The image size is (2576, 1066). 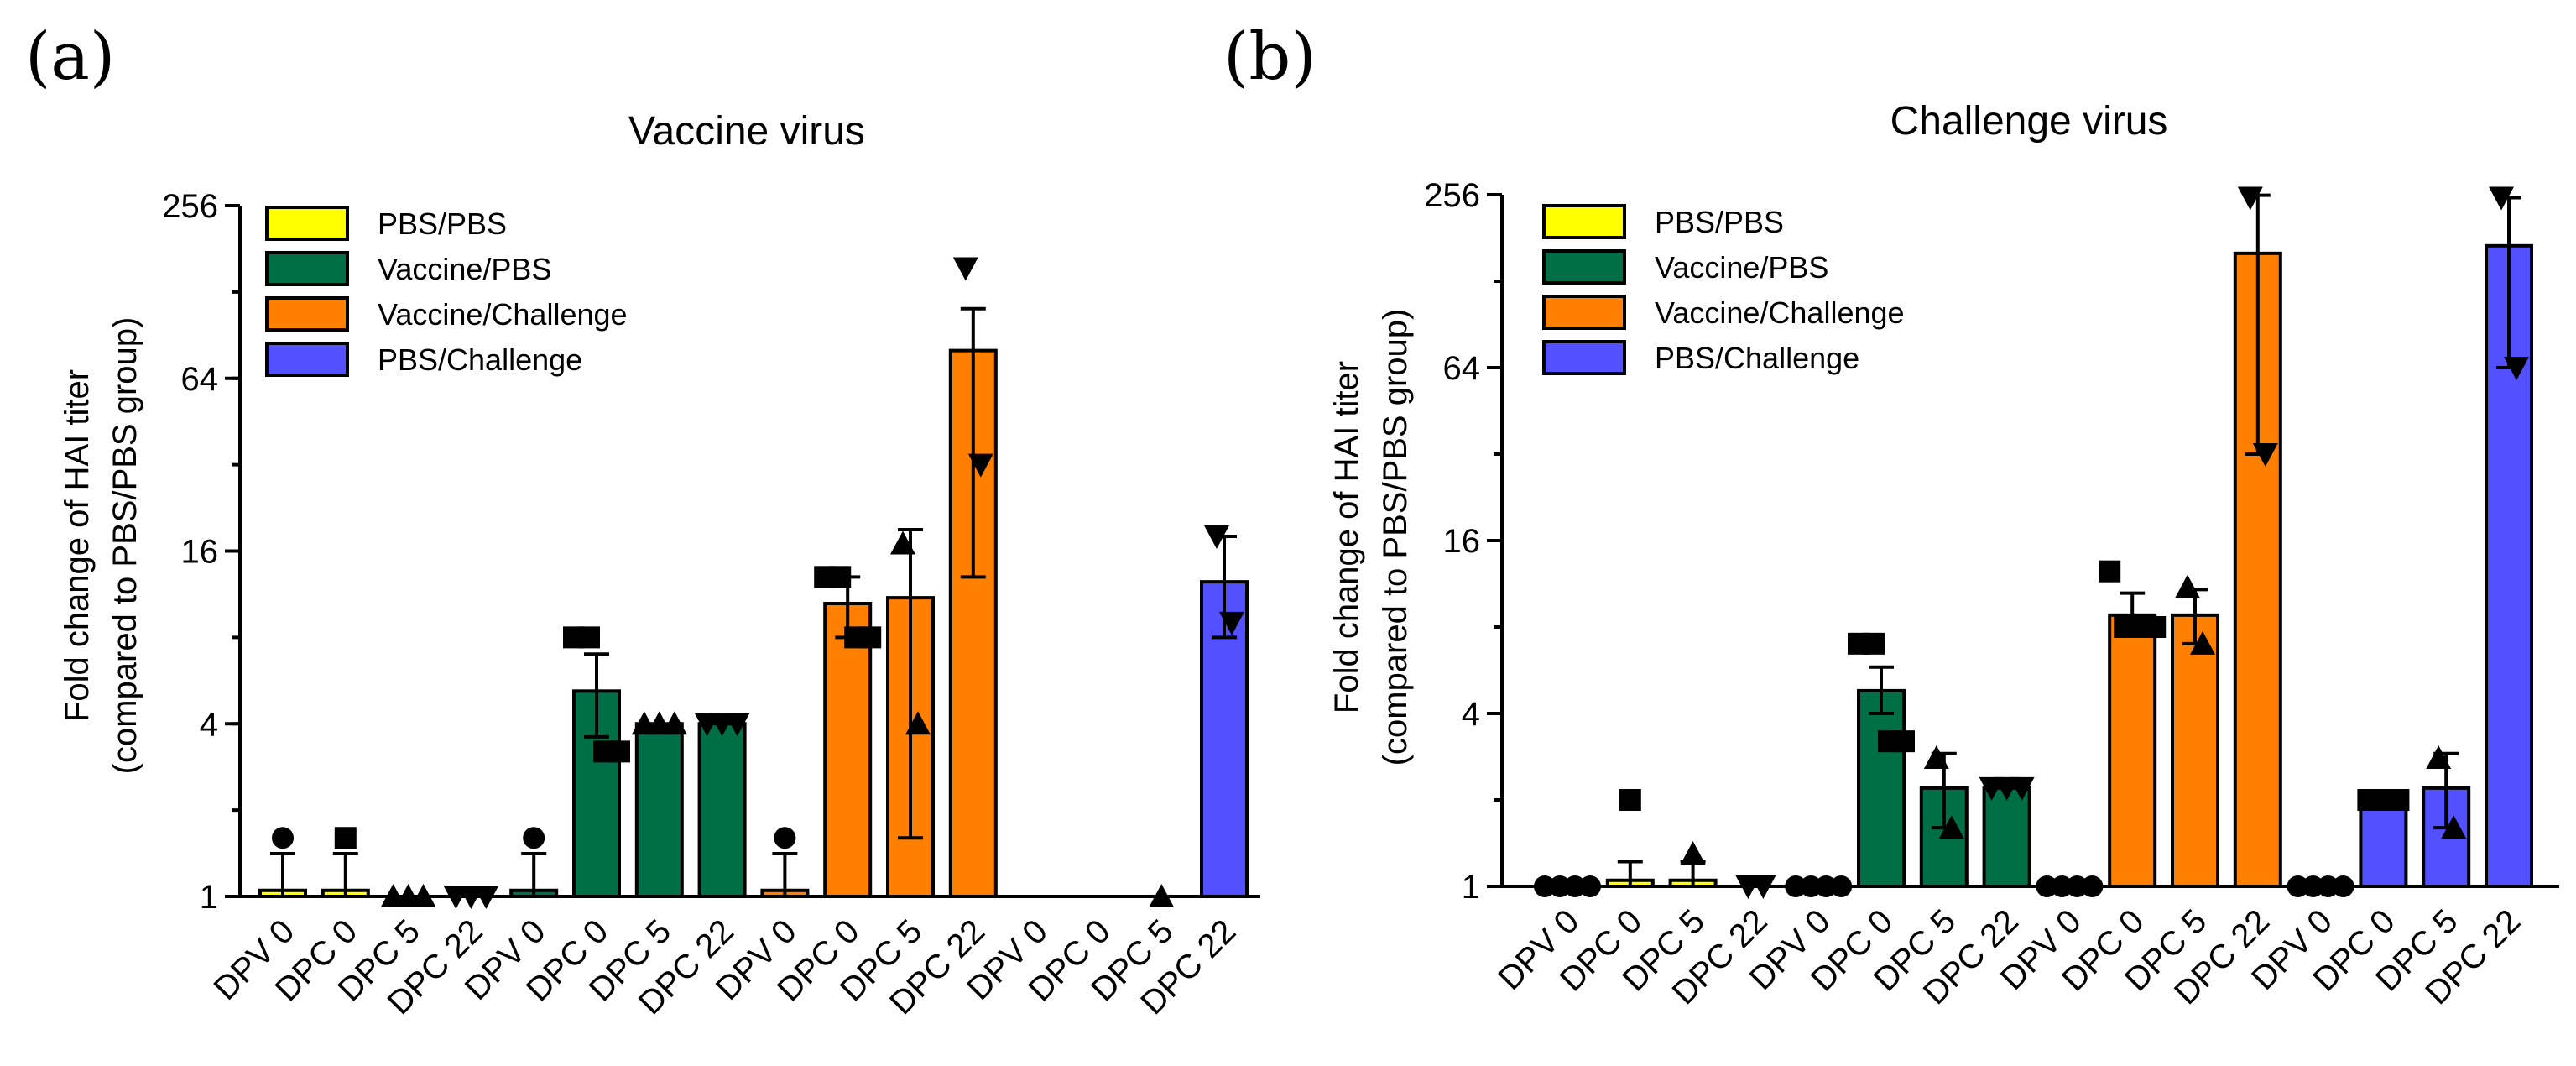 What do you see at coordinates (1270, 57) in the screenshot?
I see `panel-label-b: (b)` at bounding box center [1270, 57].